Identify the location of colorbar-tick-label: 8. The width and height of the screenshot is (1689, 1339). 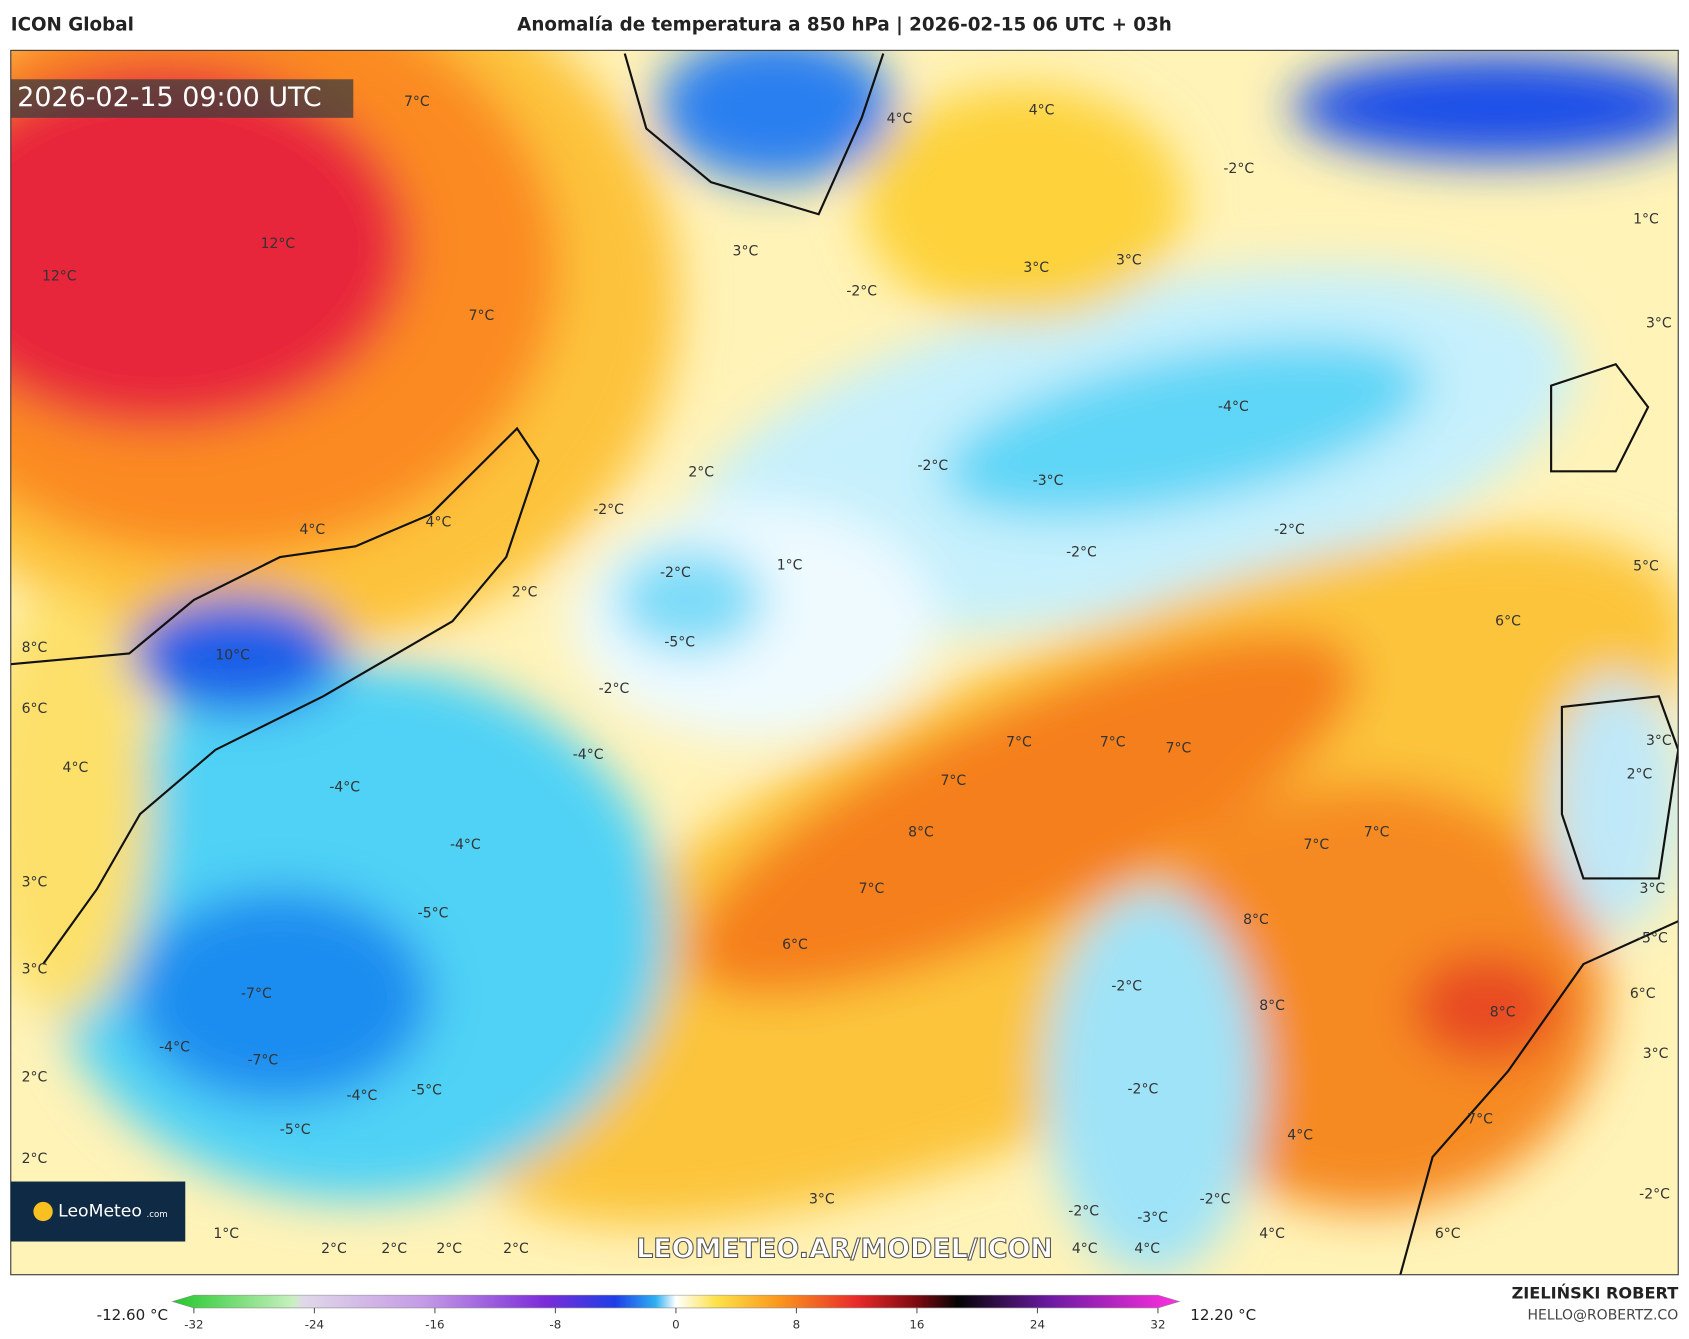
(797, 1325).